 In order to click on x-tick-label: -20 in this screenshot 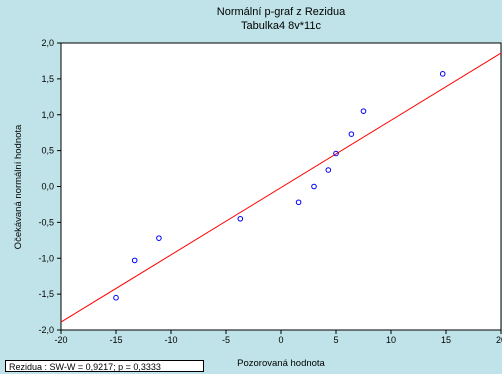, I will do `click(60, 340)`.